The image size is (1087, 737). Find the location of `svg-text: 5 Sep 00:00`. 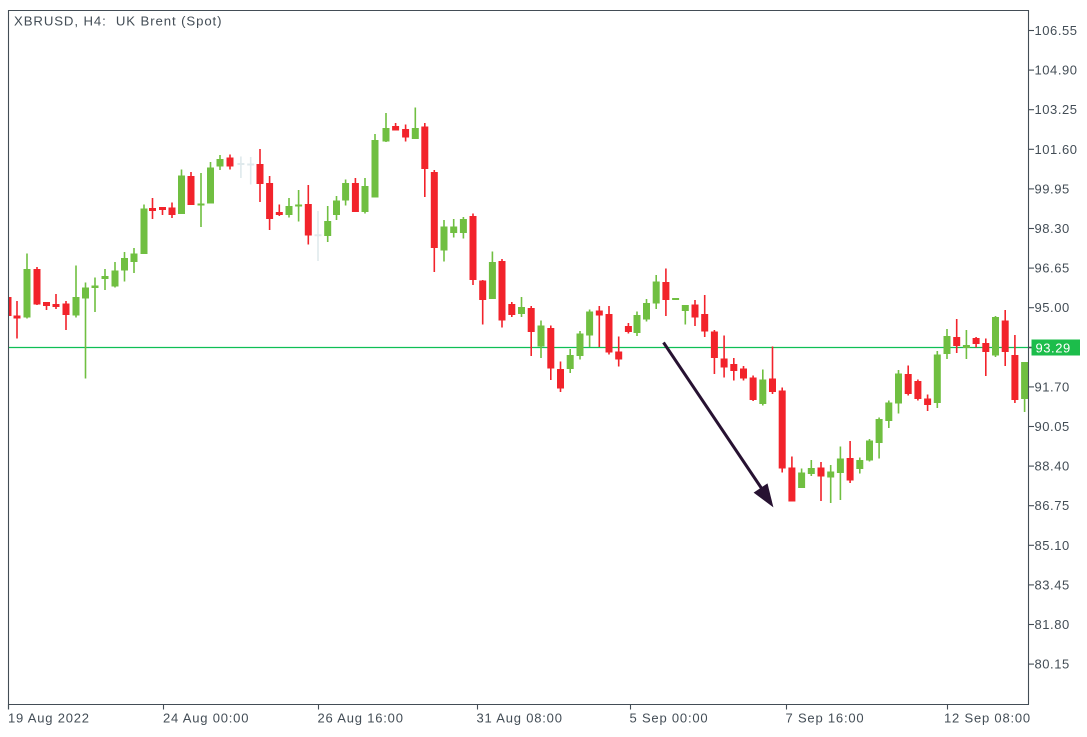

svg-text: 5 Sep 00:00 is located at coordinates (669, 718).